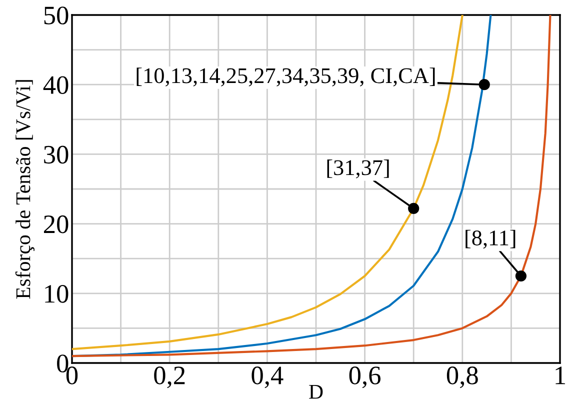 Image resolution: width=581 pixels, height=415 pixels. I want to click on x-tick-label: 0,6, so click(365, 377).